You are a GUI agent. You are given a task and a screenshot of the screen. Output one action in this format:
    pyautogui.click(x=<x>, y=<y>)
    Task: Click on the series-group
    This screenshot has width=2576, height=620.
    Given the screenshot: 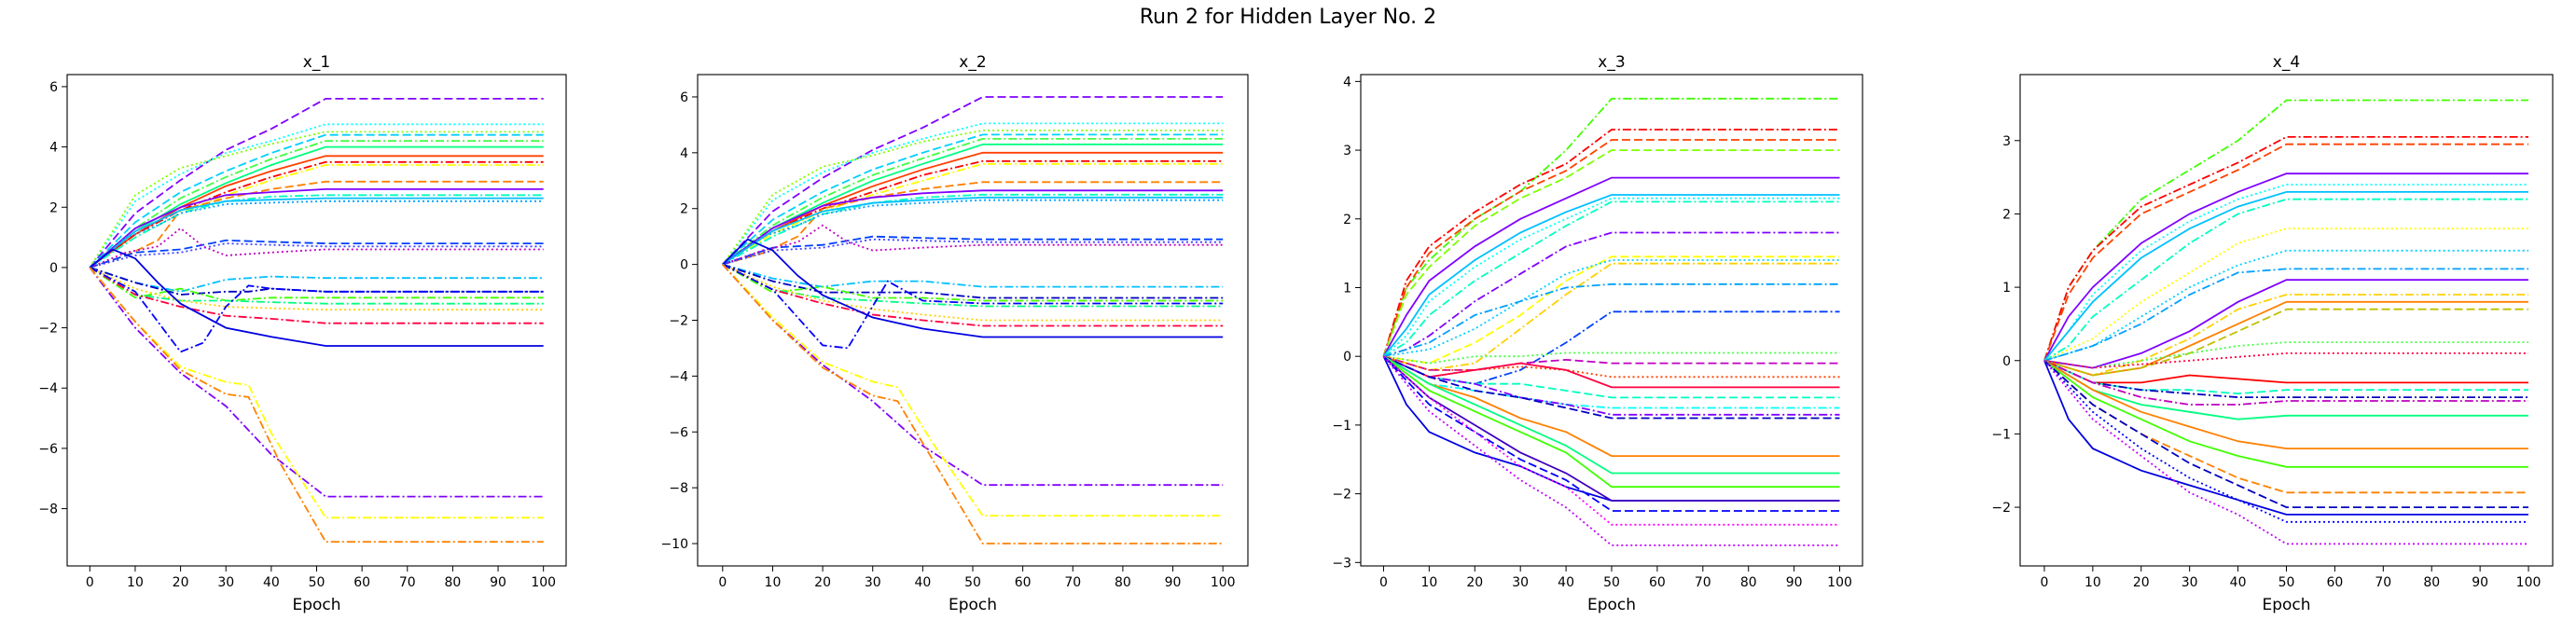 What is the action you would take?
    pyautogui.click(x=1611, y=321)
    